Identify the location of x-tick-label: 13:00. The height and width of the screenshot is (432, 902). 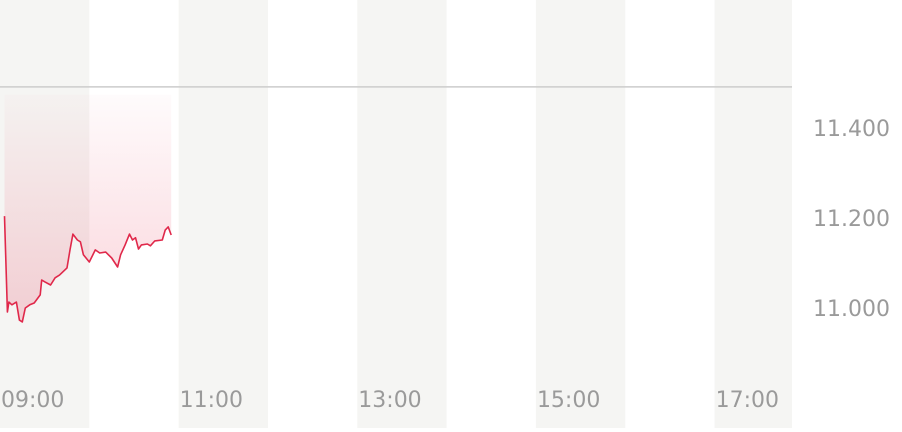
(389, 400).